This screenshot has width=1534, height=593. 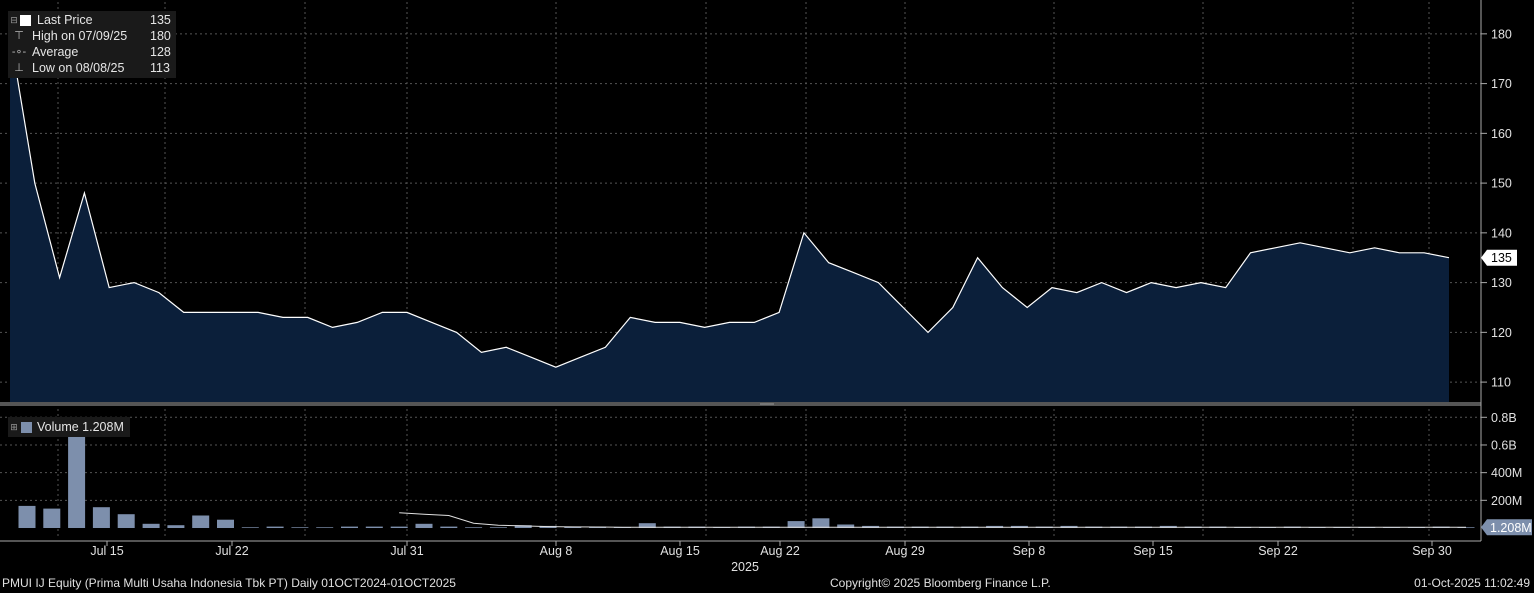 What do you see at coordinates (905, 551) in the screenshot?
I see `x-tick-label: Aug 29` at bounding box center [905, 551].